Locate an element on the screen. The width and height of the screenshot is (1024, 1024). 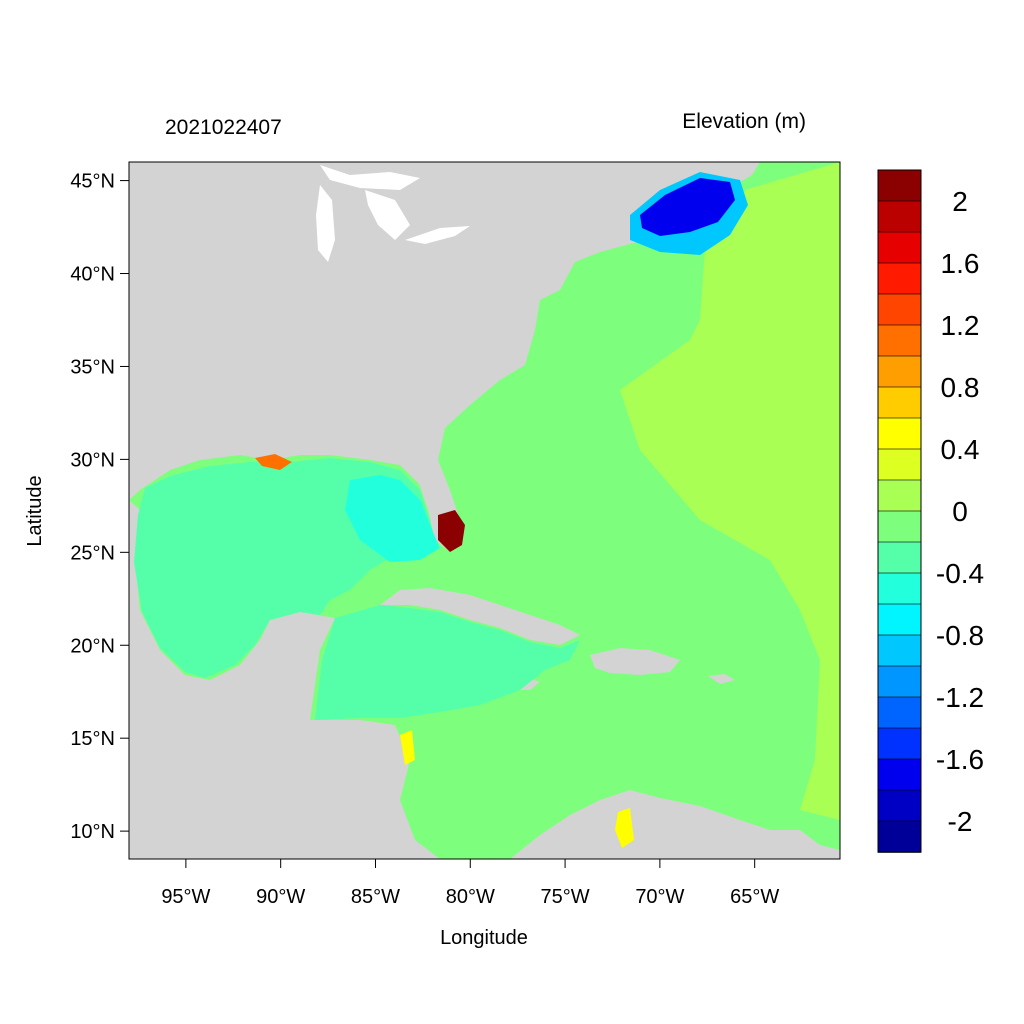
land-south-america is located at coordinates (675, 824).